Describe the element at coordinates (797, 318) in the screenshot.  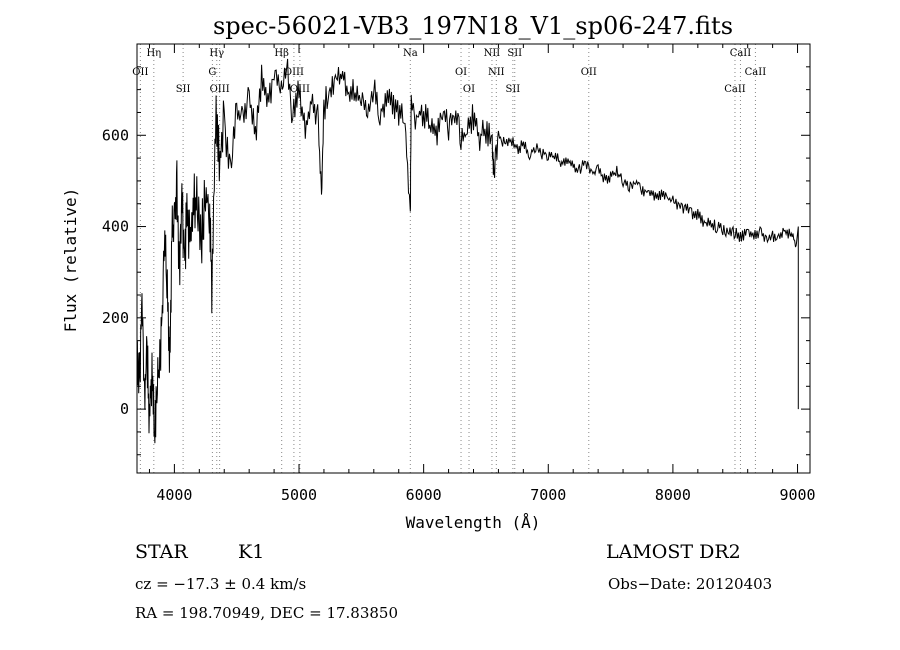
I see `spectrum-end` at that location.